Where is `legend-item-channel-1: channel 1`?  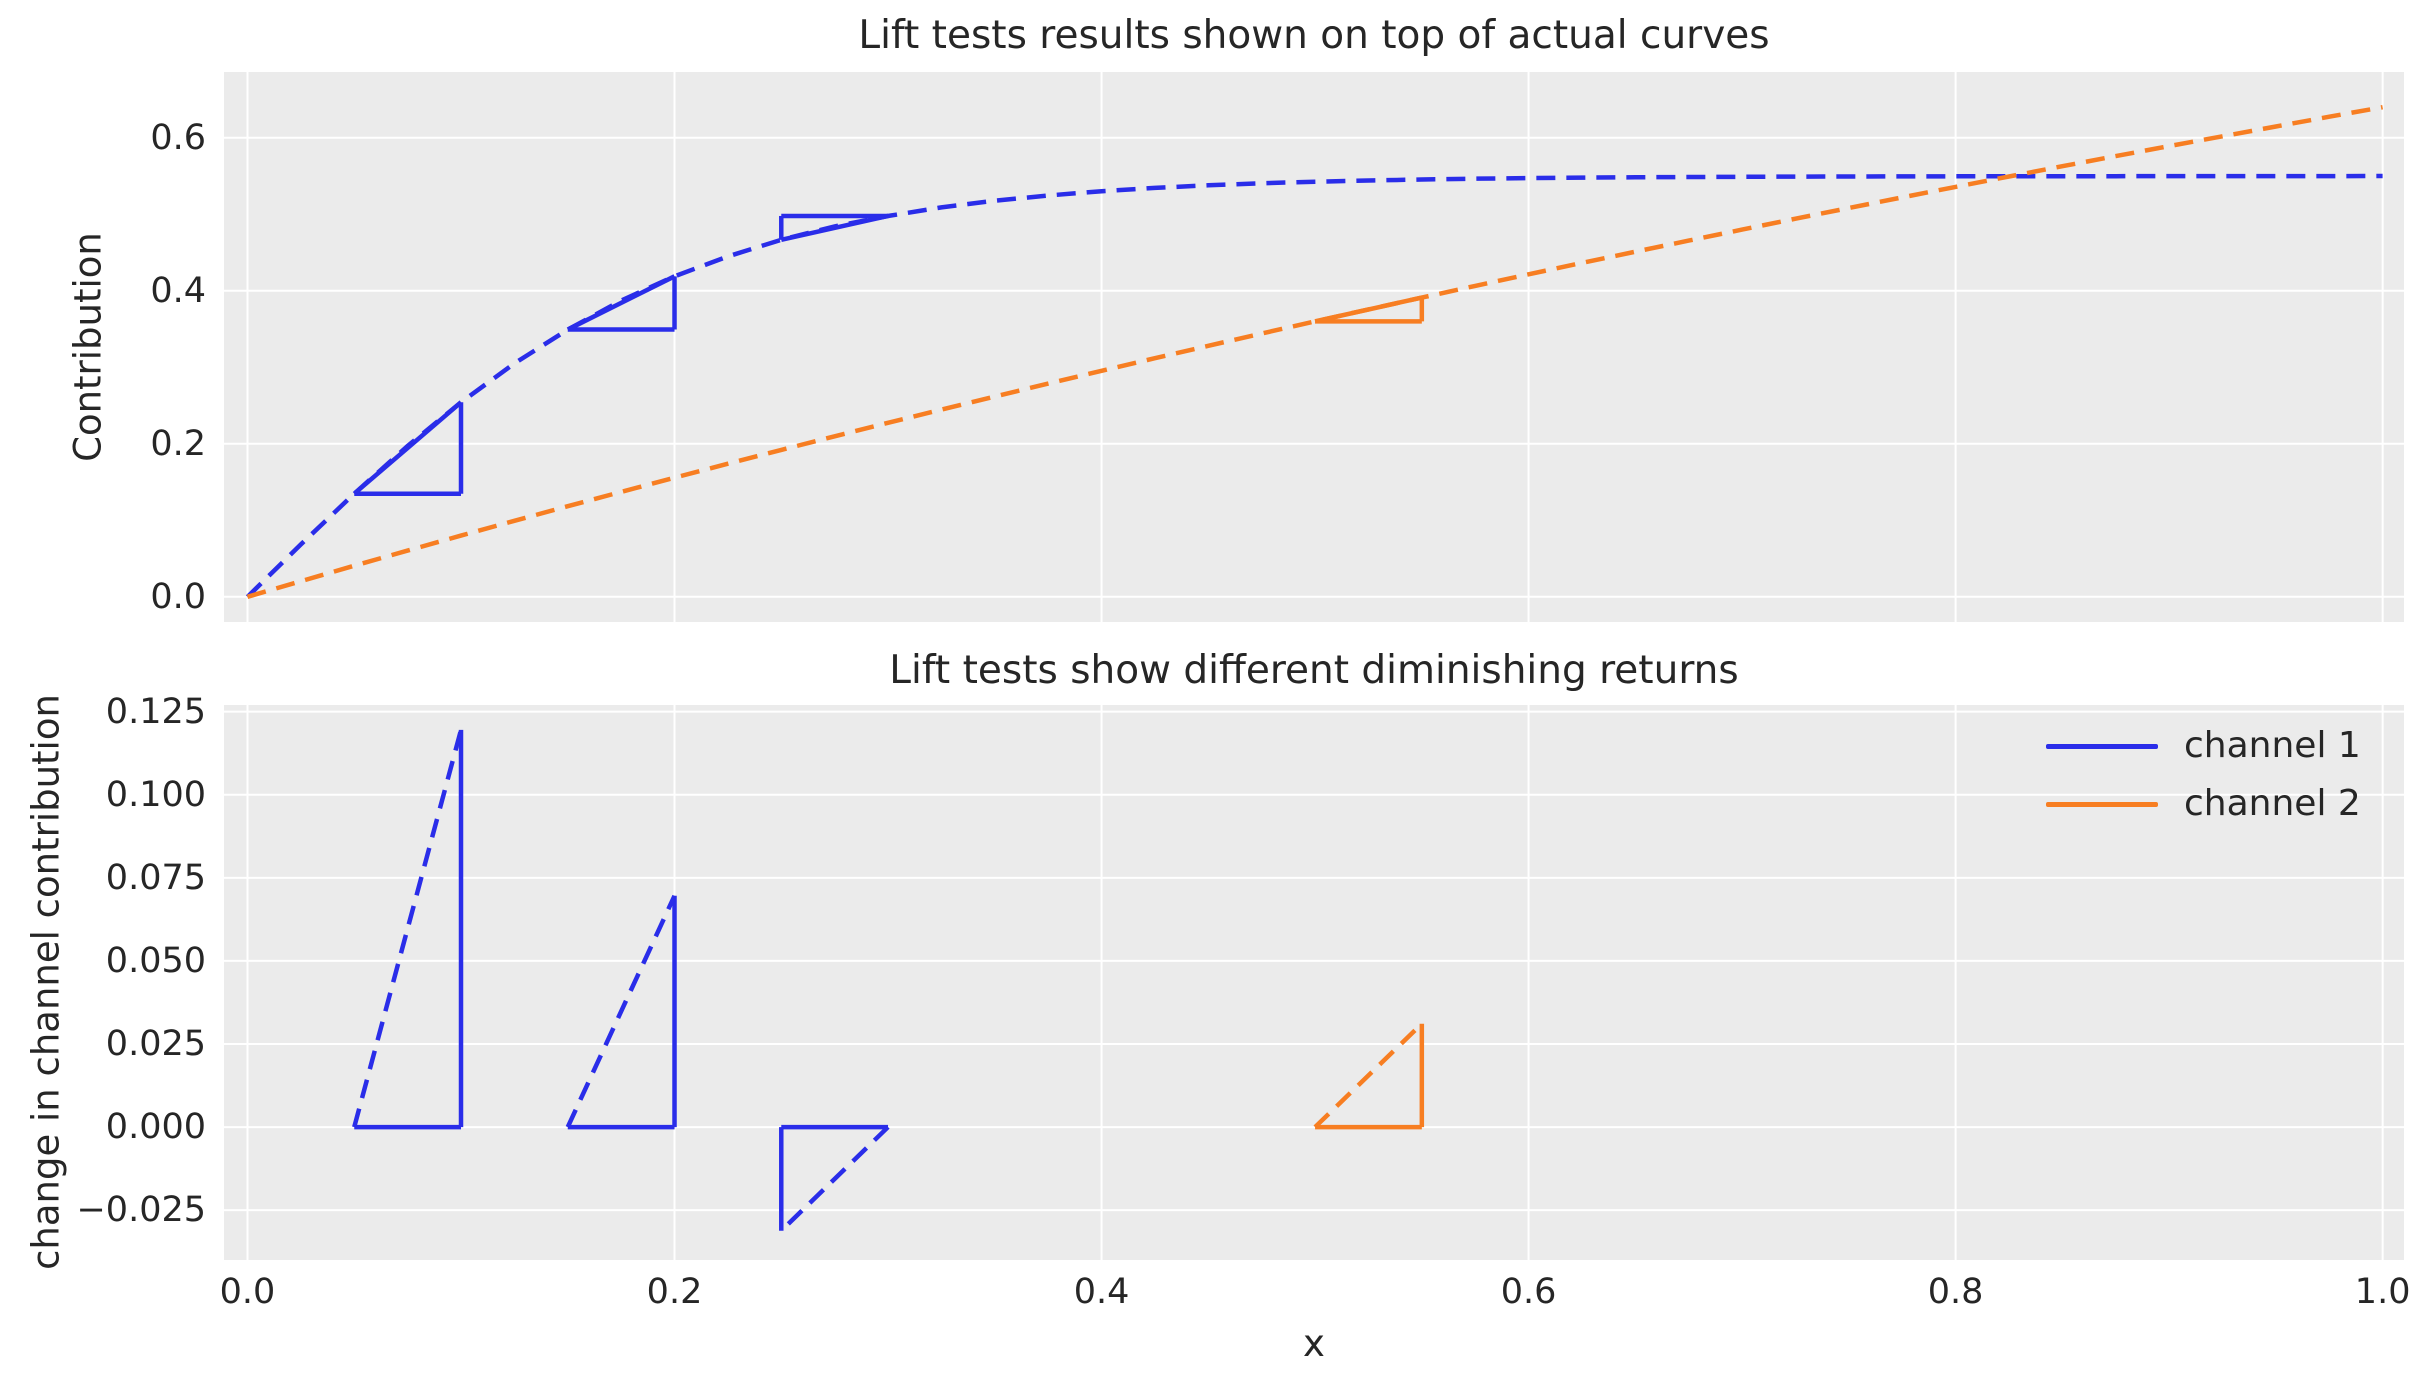 legend-item-channel-1: channel 1 is located at coordinates (2203, 746).